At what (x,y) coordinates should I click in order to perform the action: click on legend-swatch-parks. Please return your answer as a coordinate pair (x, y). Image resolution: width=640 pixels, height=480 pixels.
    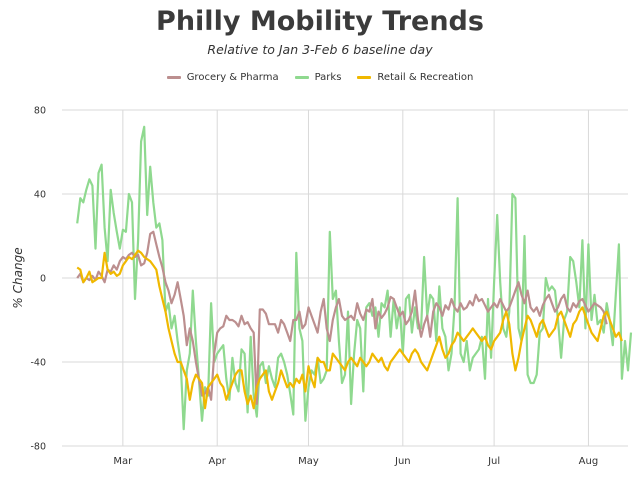
    Looking at the image, I should click on (301, 77).